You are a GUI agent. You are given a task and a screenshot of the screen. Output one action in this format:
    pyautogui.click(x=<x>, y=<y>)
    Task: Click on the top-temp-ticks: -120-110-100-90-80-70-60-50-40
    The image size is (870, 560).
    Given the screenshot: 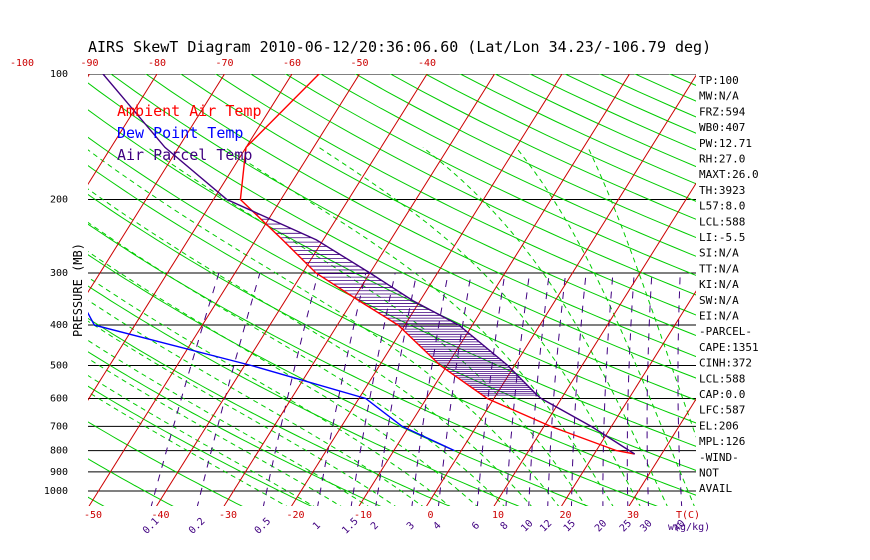 What is the action you would take?
    pyautogui.click(x=223, y=63)
    